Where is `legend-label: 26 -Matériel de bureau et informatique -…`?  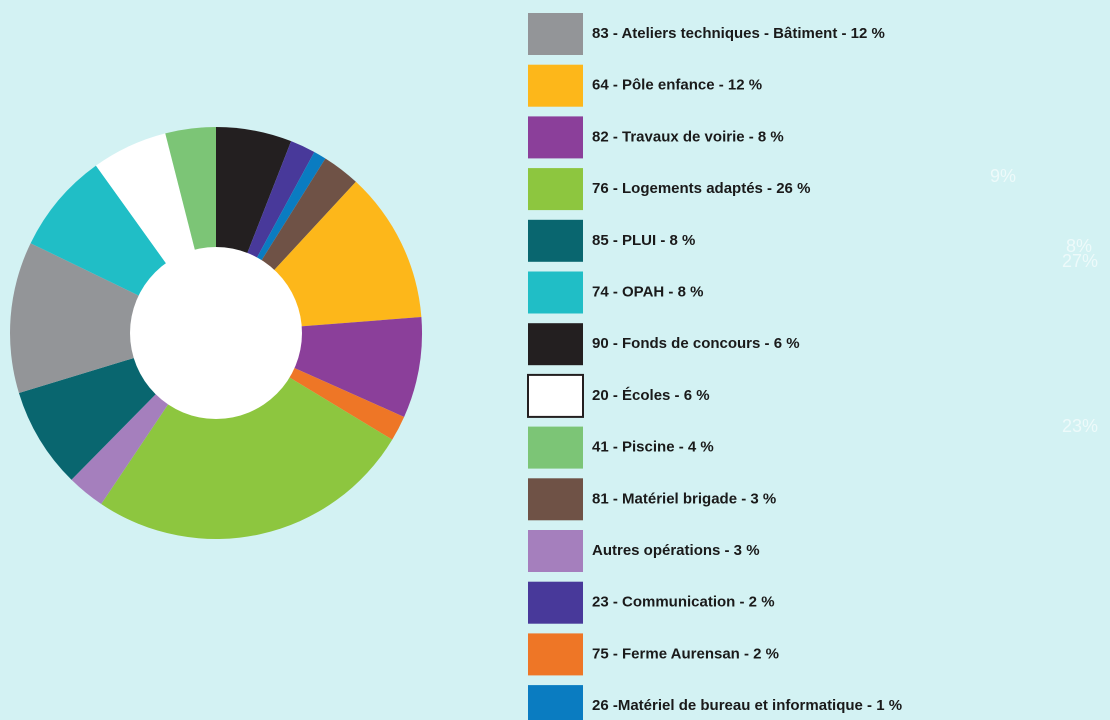
legend-label: 26 -Matériel de bureau et informatique -… is located at coordinates (747, 705).